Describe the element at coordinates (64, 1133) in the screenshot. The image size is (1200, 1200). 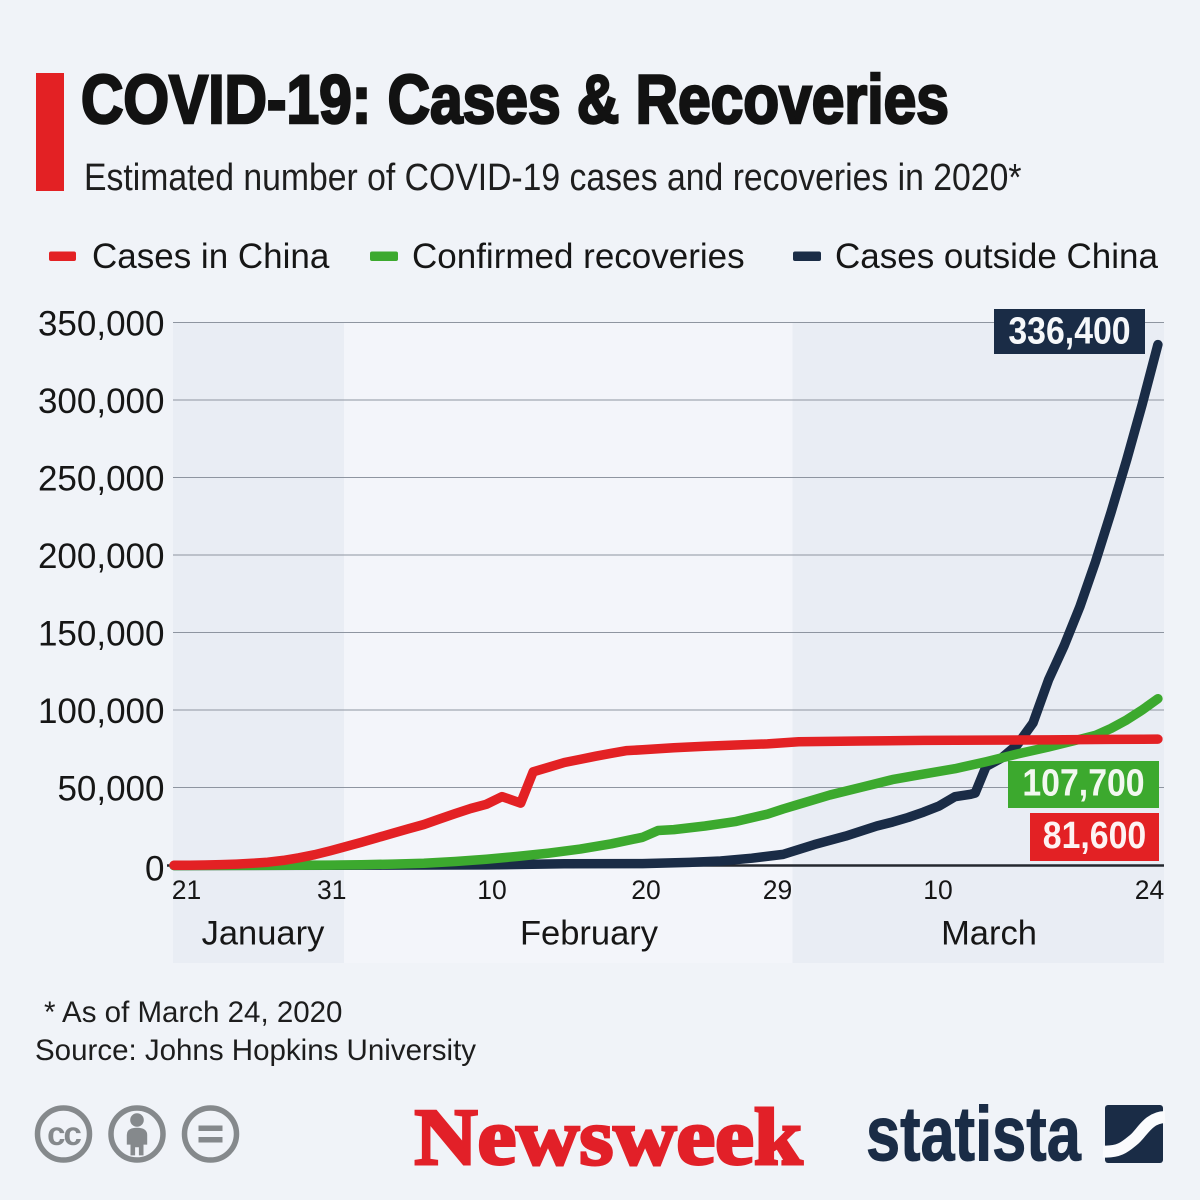
I see `svg-text: cc` at that location.